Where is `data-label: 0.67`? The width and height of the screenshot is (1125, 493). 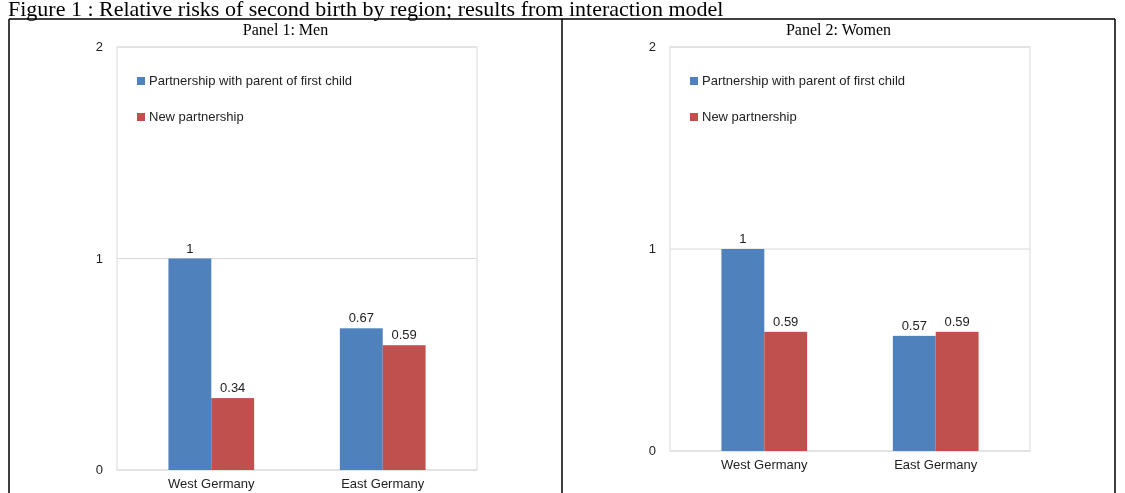 data-label: 0.67 is located at coordinates (361, 318).